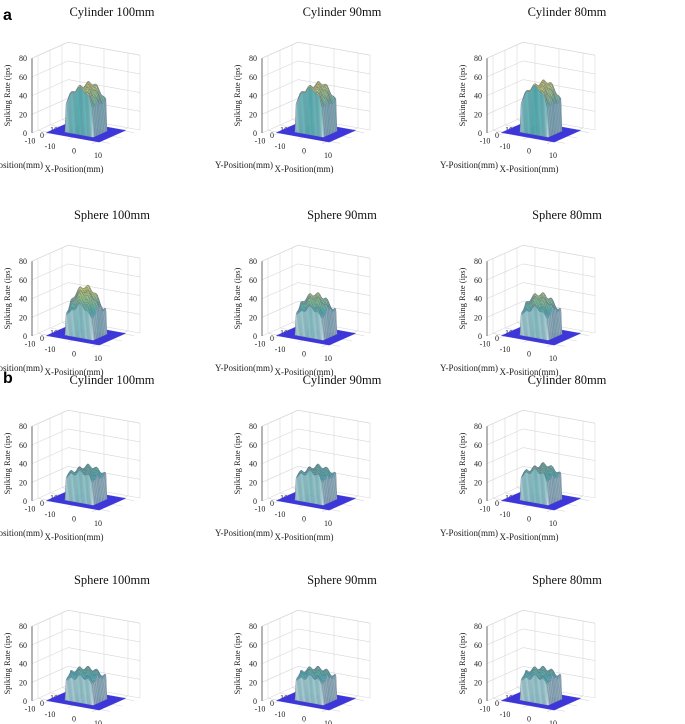  What do you see at coordinates (112, 215) in the screenshot?
I see `subplot-title: Sphere 100mm` at bounding box center [112, 215].